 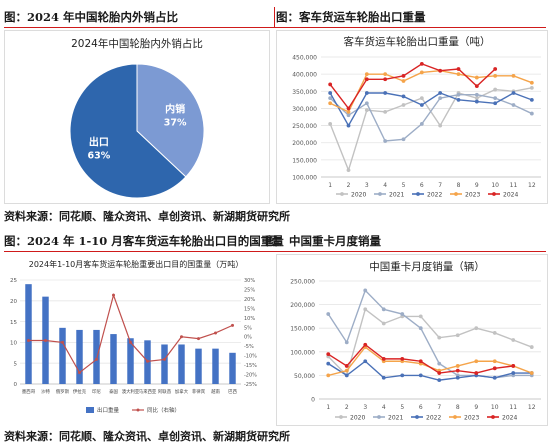 I want to click on truck-ytick: 150,000, so click(x=302, y=329).